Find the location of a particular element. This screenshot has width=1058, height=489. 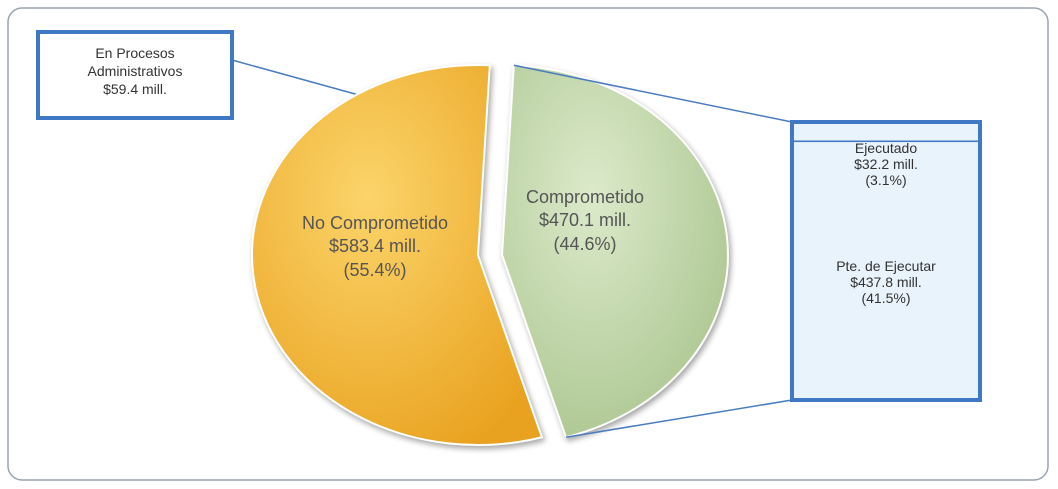

annotation-amount: $59.4 mill. is located at coordinates (135, 89).